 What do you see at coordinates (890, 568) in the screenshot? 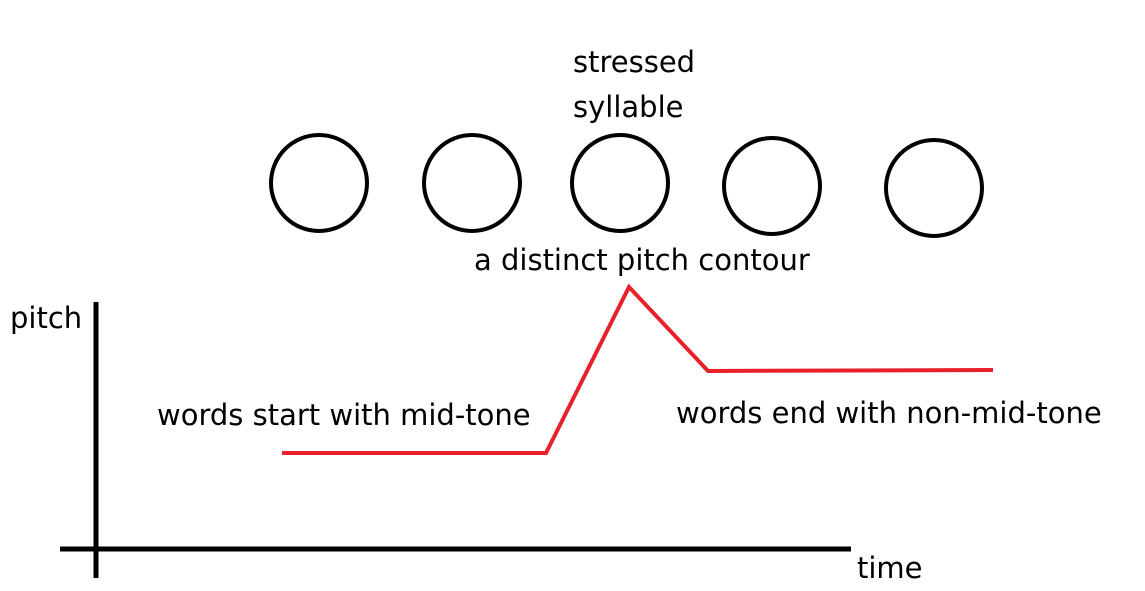
I see `x-axis-label: time` at bounding box center [890, 568].